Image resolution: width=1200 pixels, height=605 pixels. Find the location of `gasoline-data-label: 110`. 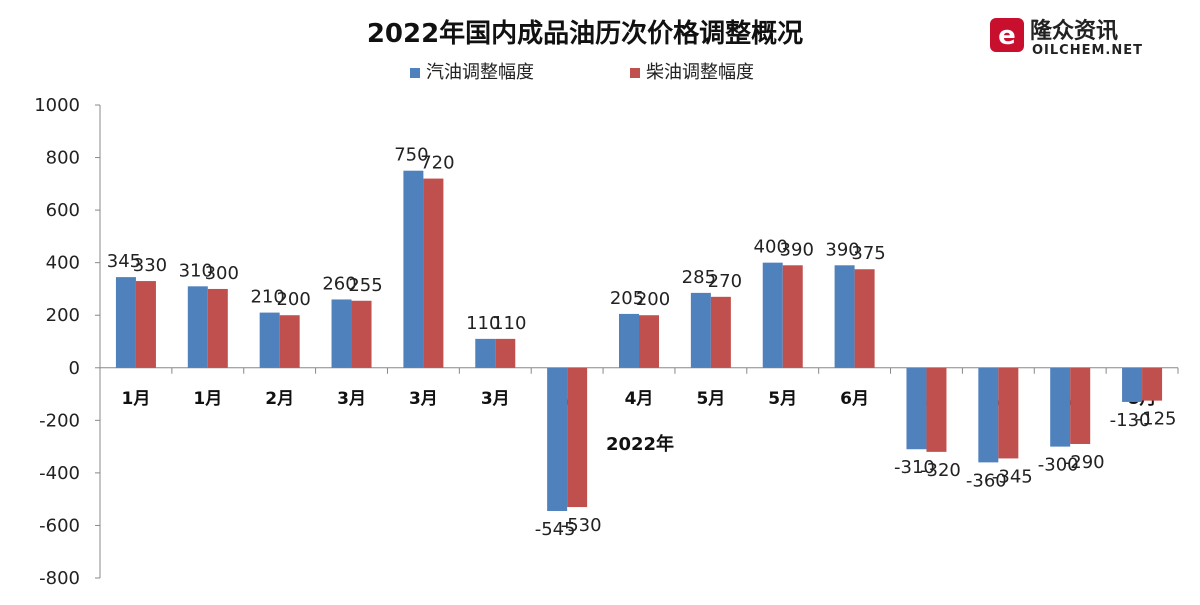

gasoline-data-label: 110 is located at coordinates (483, 323).